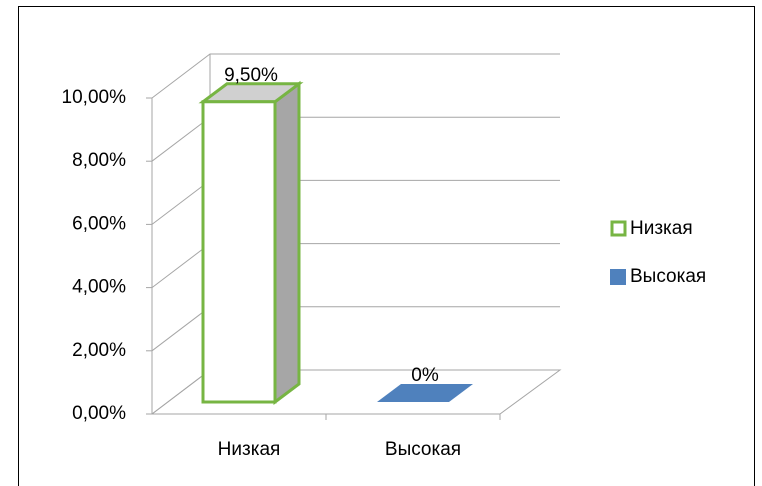  Describe the element at coordinates (423, 449) in the screenshot. I see `x-tick-label: Высокая` at that location.